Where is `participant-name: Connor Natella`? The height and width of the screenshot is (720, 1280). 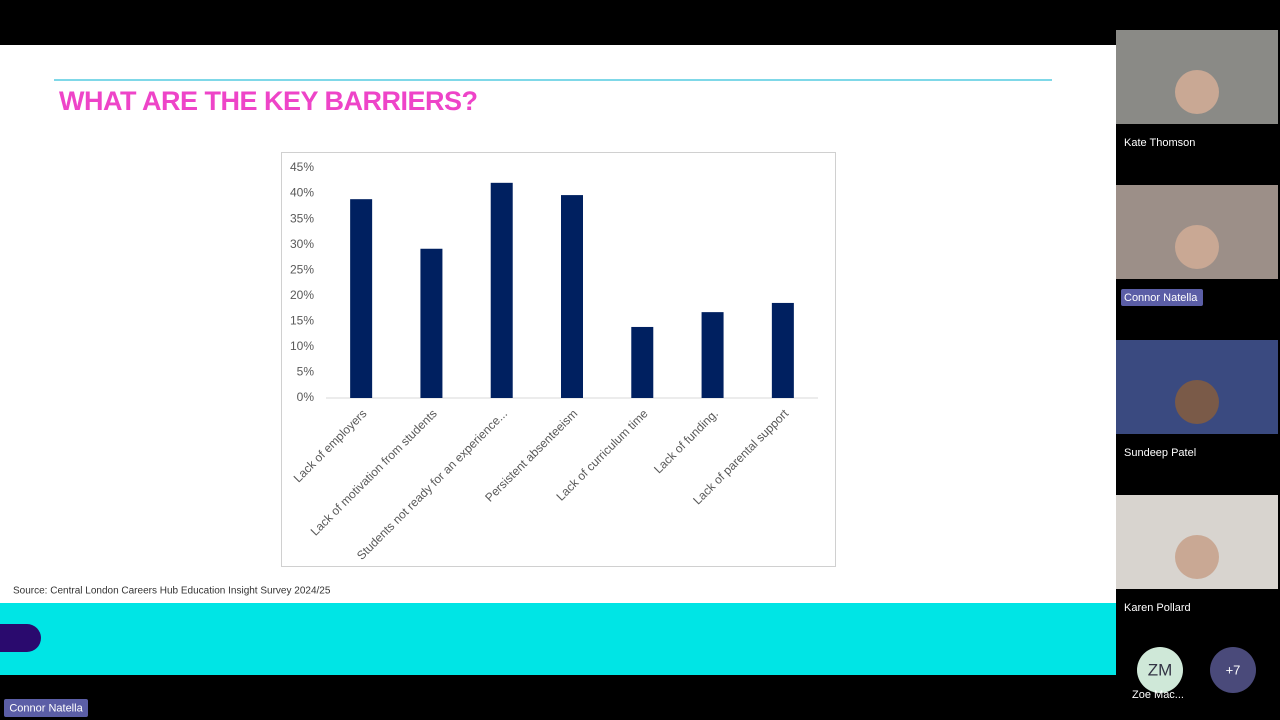 participant-name: Connor Natella is located at coordinates (1161, 298).